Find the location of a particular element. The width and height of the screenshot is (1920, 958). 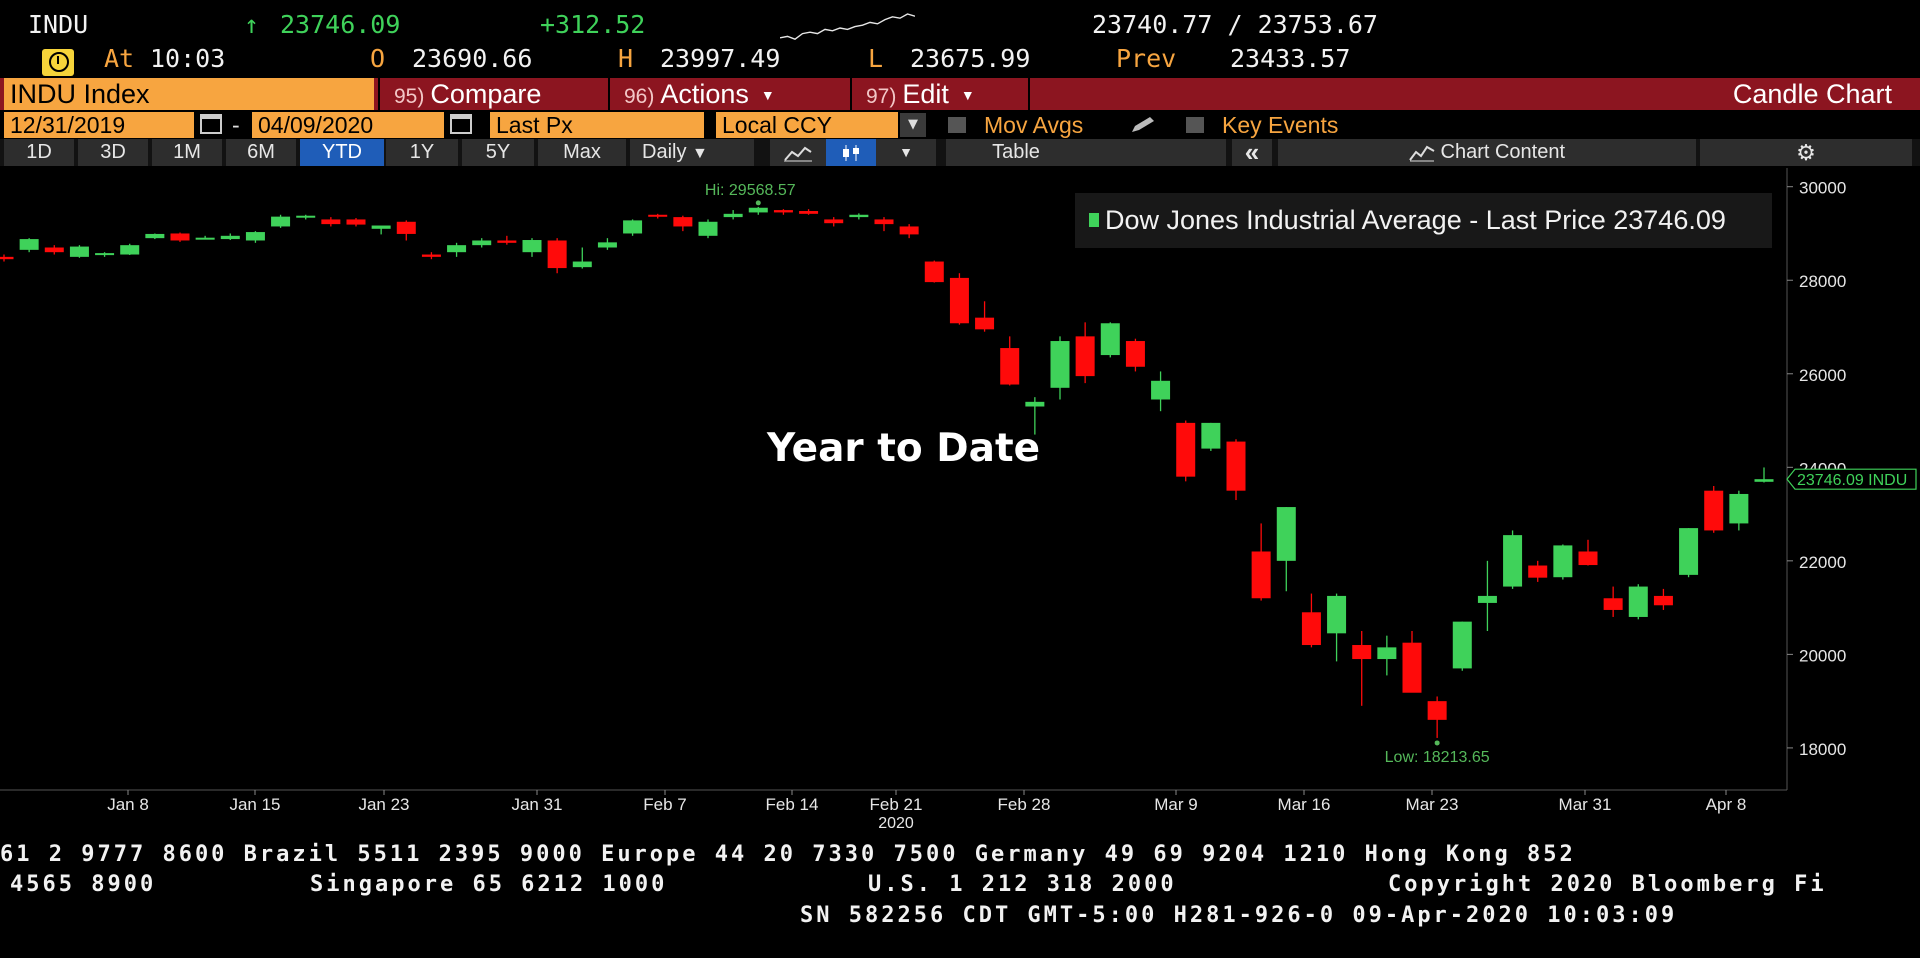

frequency-label: Daily is located at coordinates (664, 152).